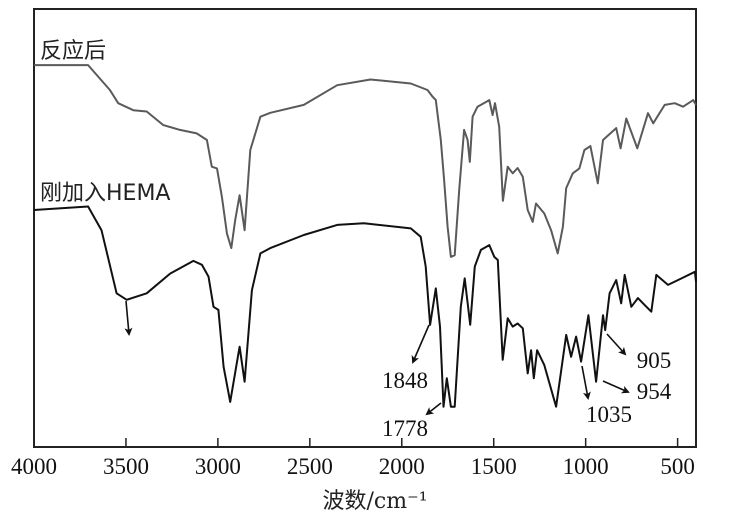 The height and width of the screenshot is (528, 736). What do you see at coordinates (310, 466) in the screenshot?
I see `x-tick-label-2500: 2500` at bounding box center [310, 466].